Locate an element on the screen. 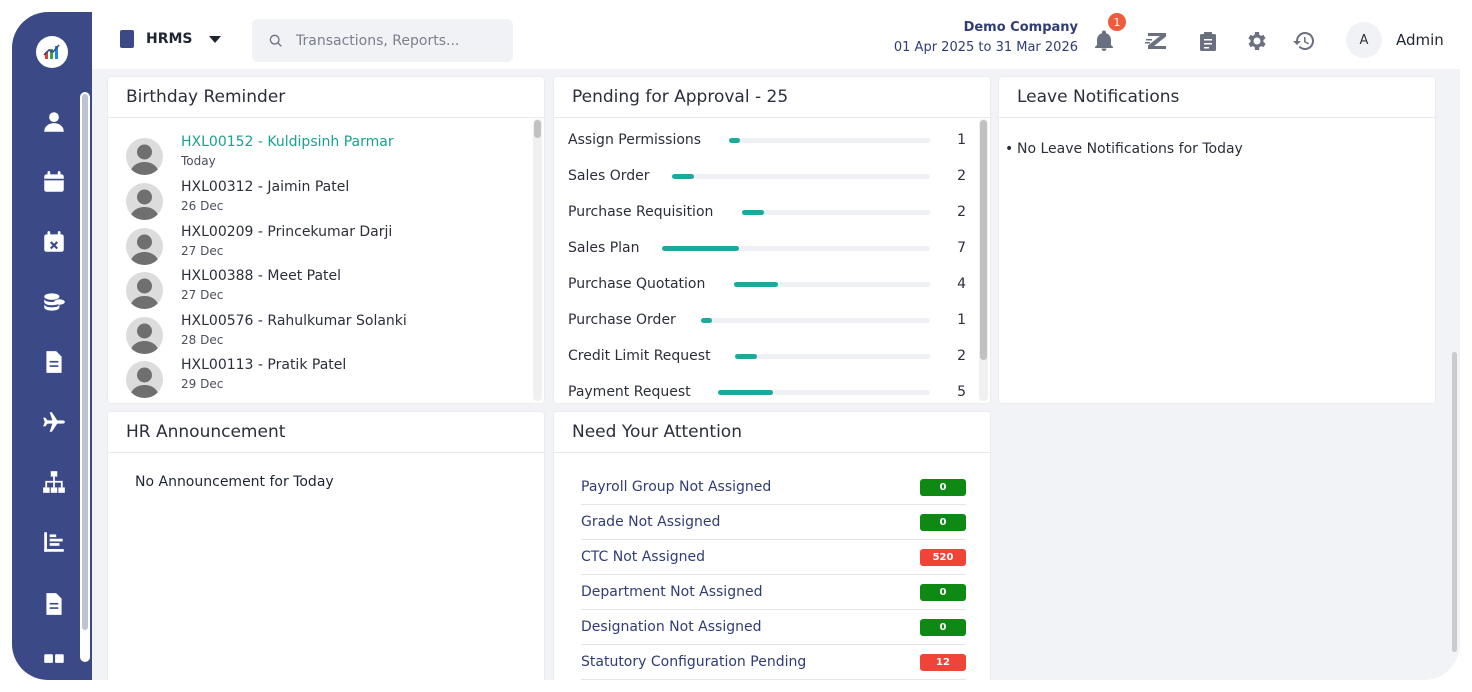  attention-label: CTC Not Assigned is located at coordinates (643, 557).